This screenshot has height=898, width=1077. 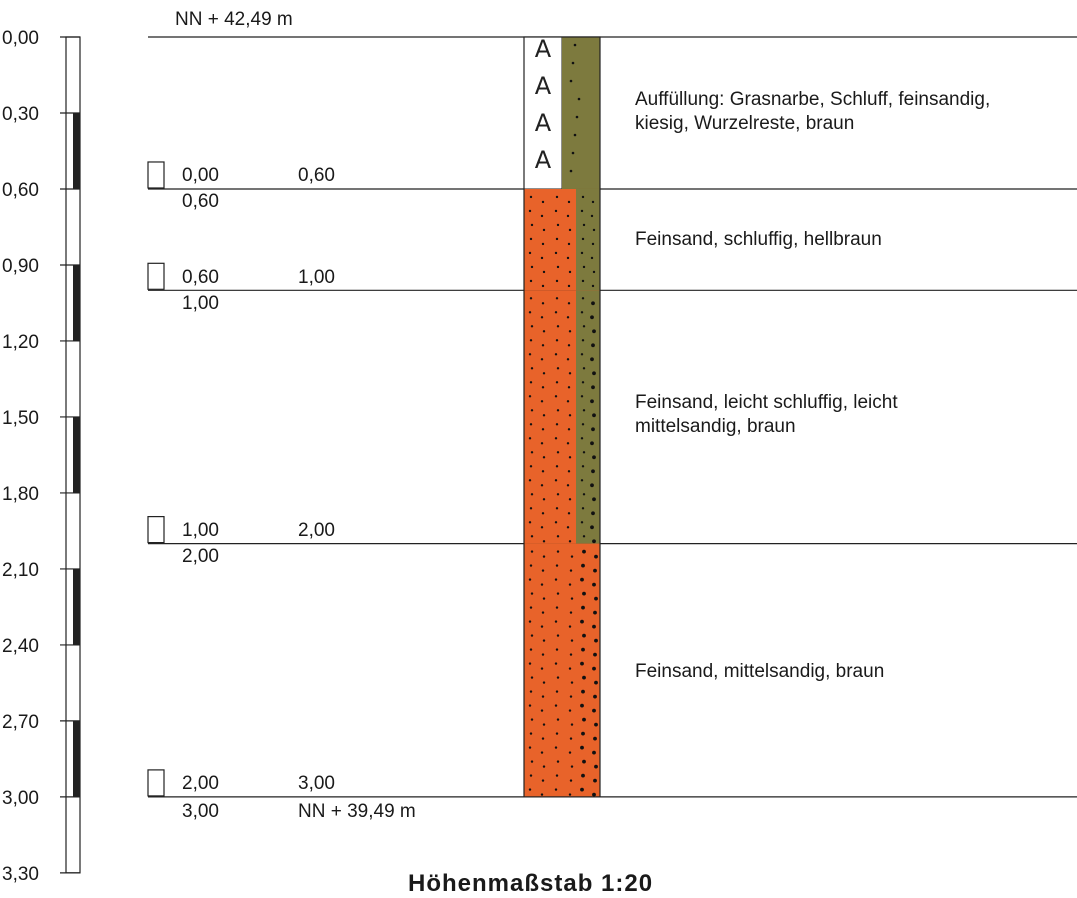 What do you see at coordinates (20, 418) in the screenshot?
I see `depth-tick-label: 1,50` at bounding box center [20, 418].